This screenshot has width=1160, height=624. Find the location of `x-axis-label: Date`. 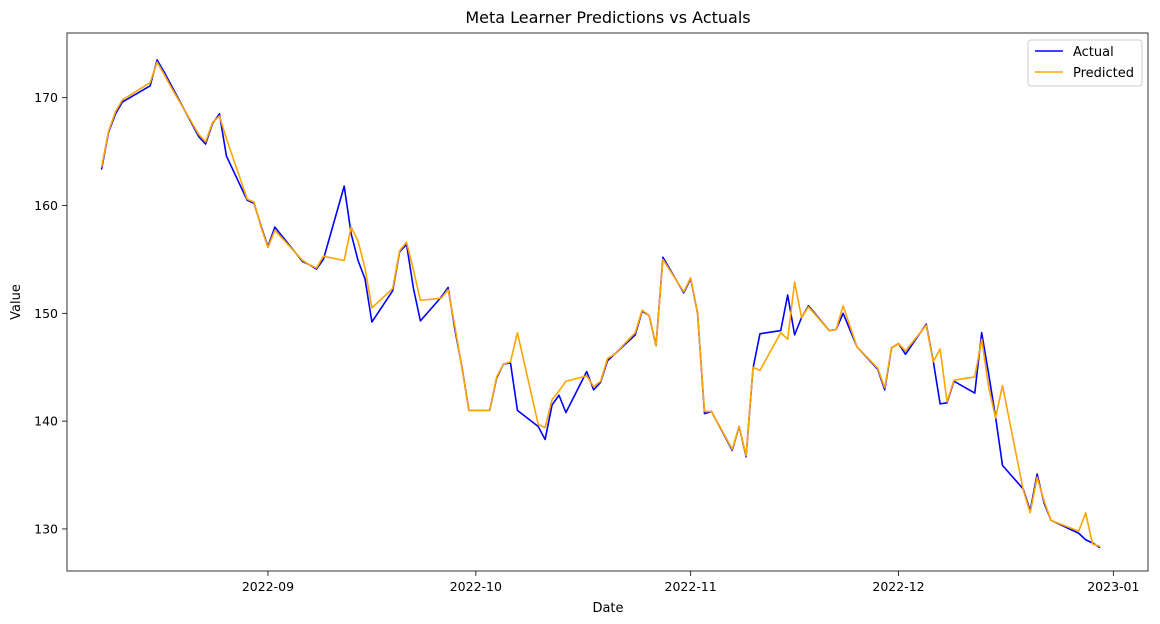

x-axis-label: Date is located at coordinates (607, 608).